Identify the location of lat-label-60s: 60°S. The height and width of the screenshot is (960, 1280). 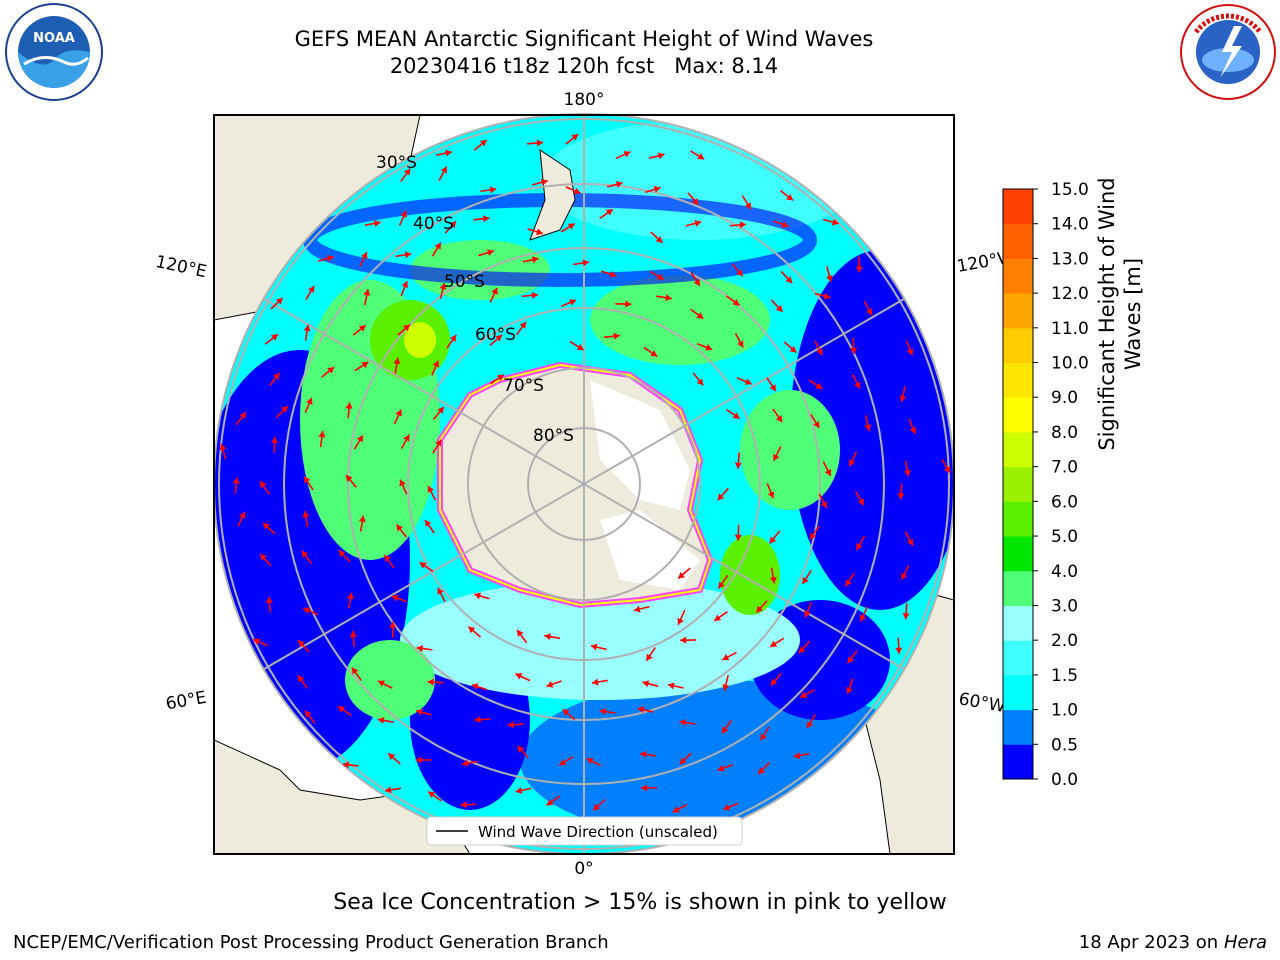
(495, 335).